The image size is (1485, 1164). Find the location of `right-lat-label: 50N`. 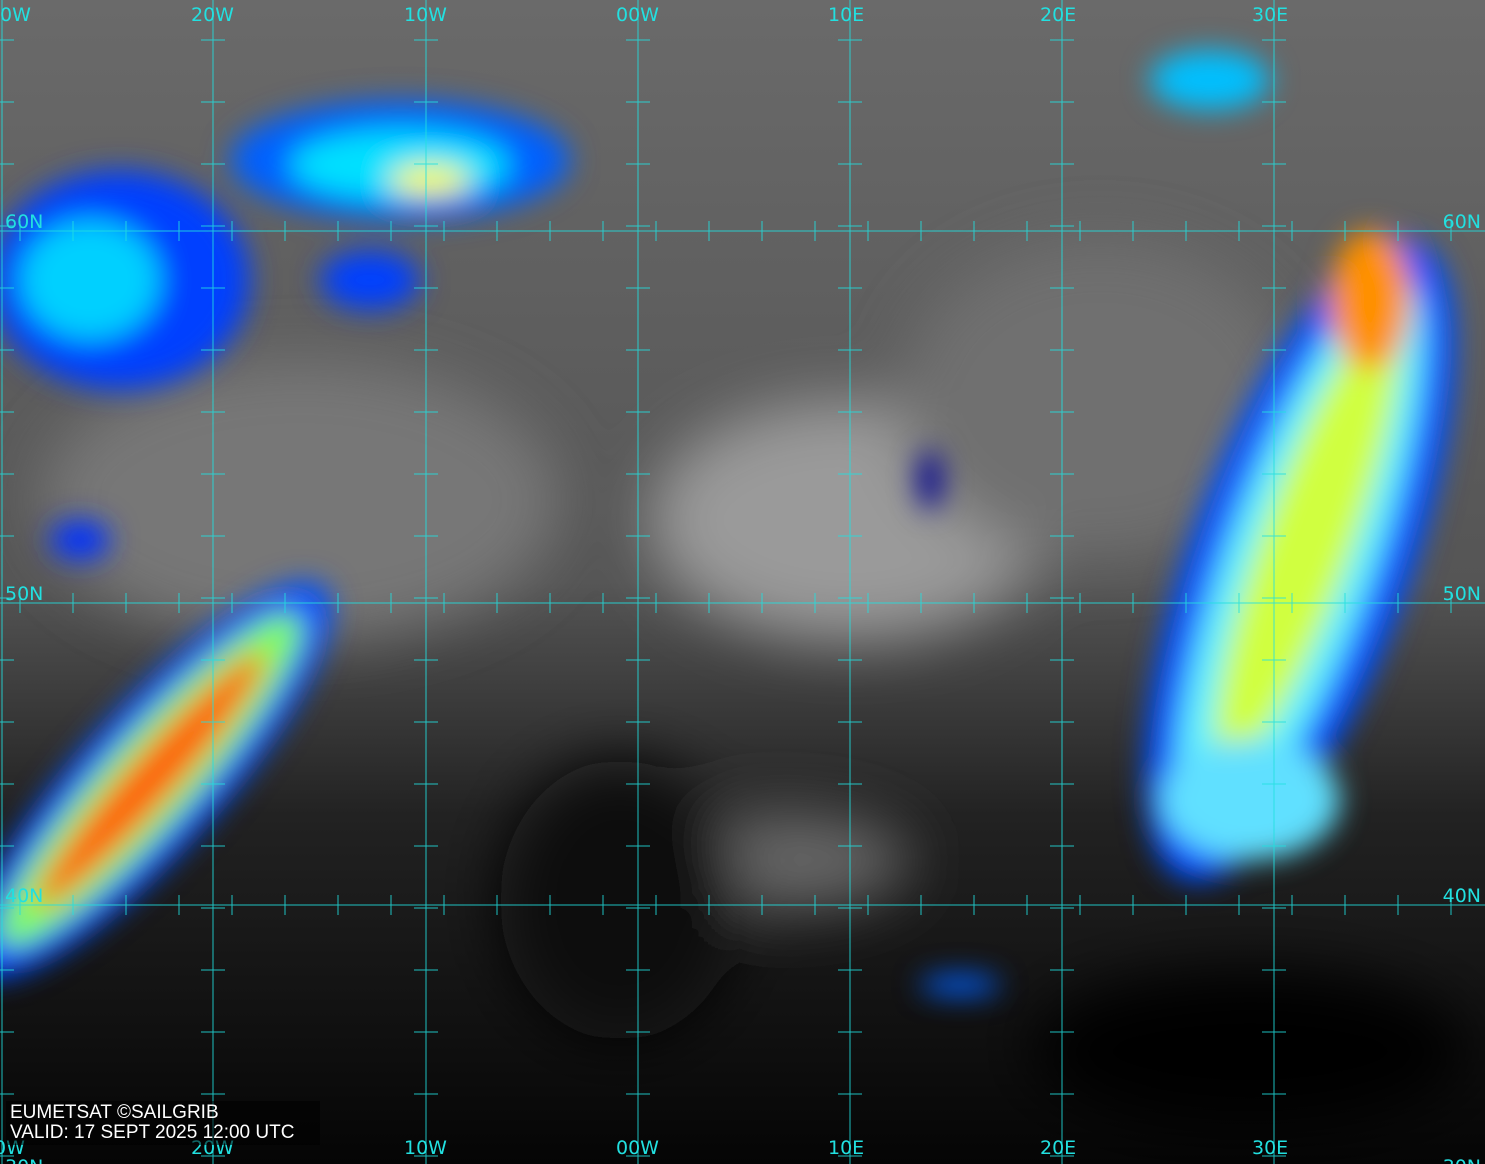

right-lat-label: 50N is located at coordinates (1461, 594).